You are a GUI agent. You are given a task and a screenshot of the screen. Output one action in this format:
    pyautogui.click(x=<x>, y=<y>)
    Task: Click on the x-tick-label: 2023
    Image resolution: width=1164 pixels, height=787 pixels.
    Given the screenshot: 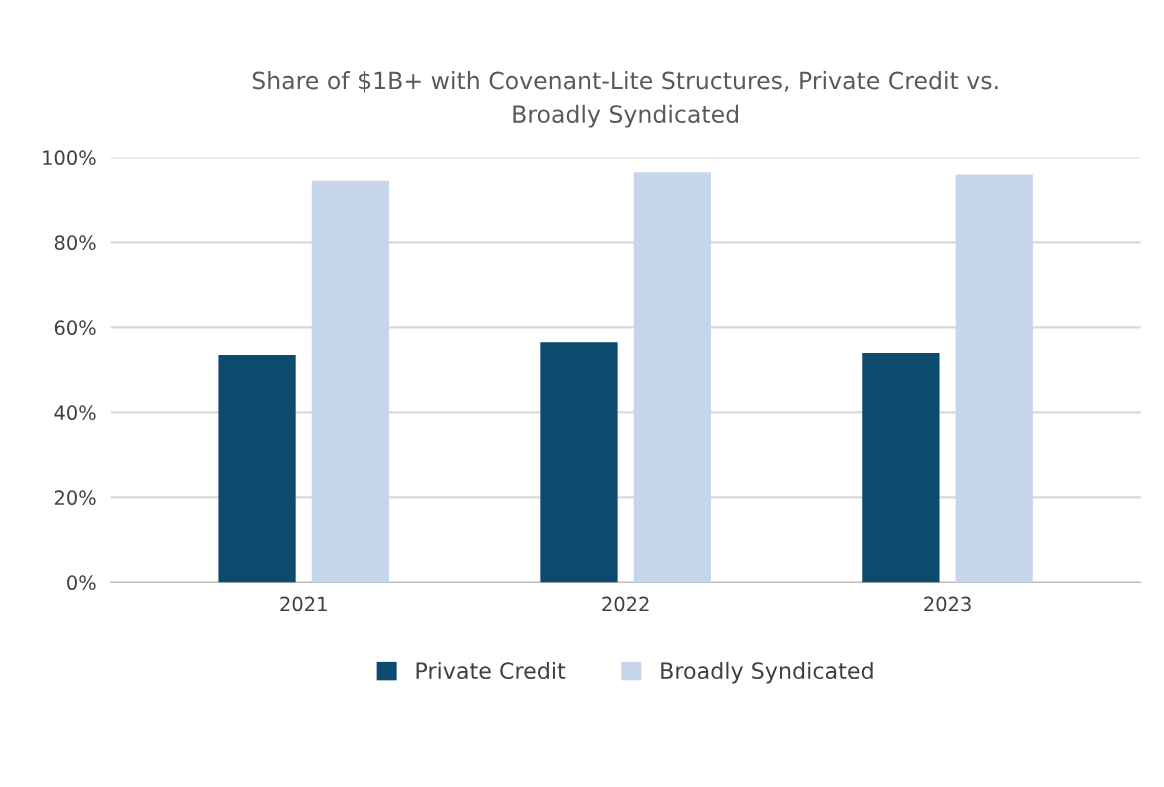 What is the action you would take?
    pyautogui.click(x=947, y=604)
    